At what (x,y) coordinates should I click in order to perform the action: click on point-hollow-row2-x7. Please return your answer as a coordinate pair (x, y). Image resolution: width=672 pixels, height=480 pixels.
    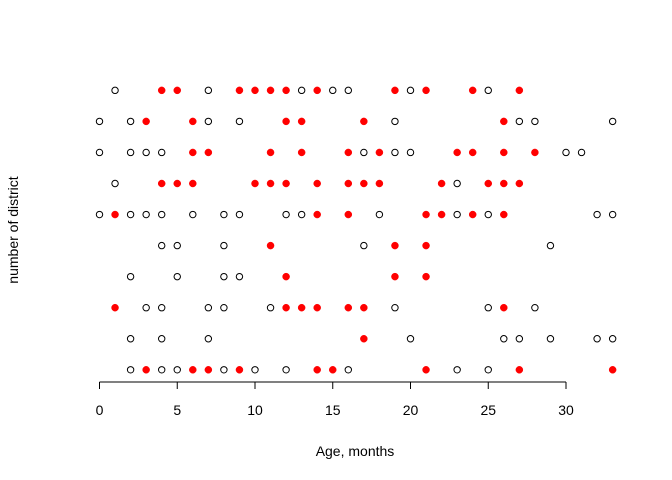
    Looking at the image, I should click on (208, 339).